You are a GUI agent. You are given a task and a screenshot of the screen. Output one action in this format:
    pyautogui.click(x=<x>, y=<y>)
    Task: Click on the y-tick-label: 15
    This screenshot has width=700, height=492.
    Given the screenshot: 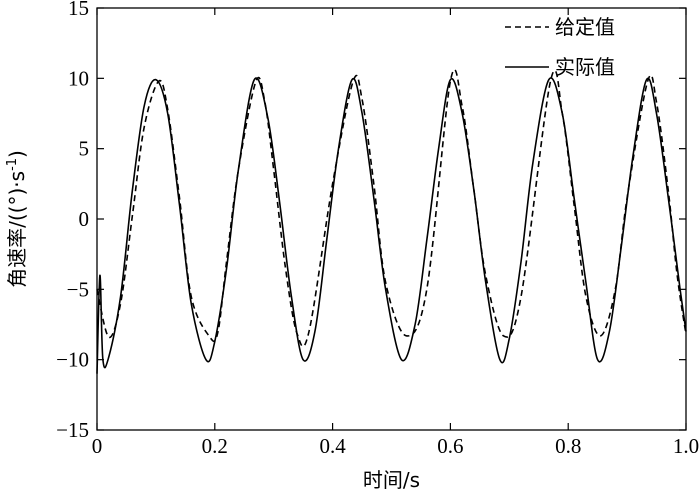 What is the action you would take?
    pyautogui.click(x=78, y=10)
    